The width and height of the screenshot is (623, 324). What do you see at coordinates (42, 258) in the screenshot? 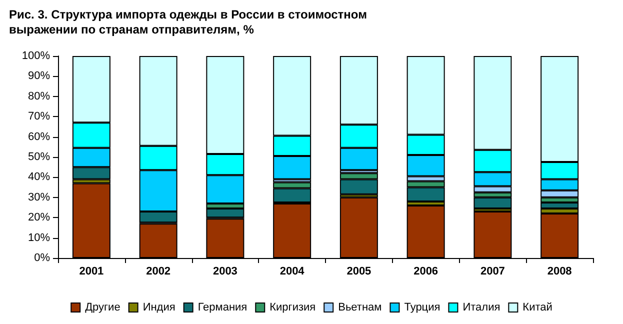
I see `y-tick-label: 0%` at bounding box center [42, 258].